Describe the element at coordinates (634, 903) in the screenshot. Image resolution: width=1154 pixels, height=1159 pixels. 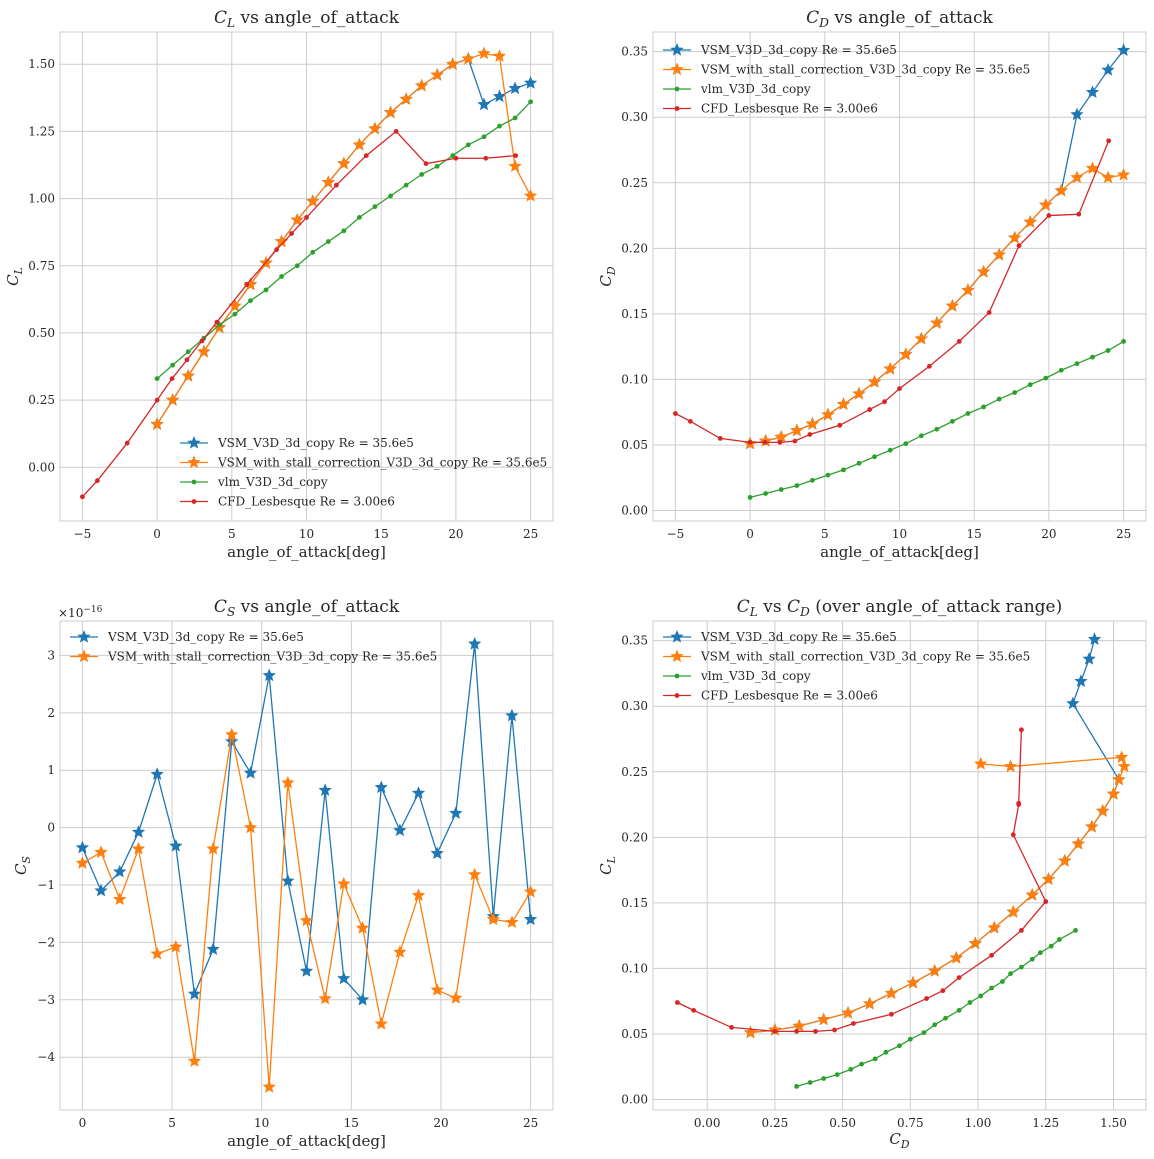
I see `y-tick-label: 0.15` at that location.